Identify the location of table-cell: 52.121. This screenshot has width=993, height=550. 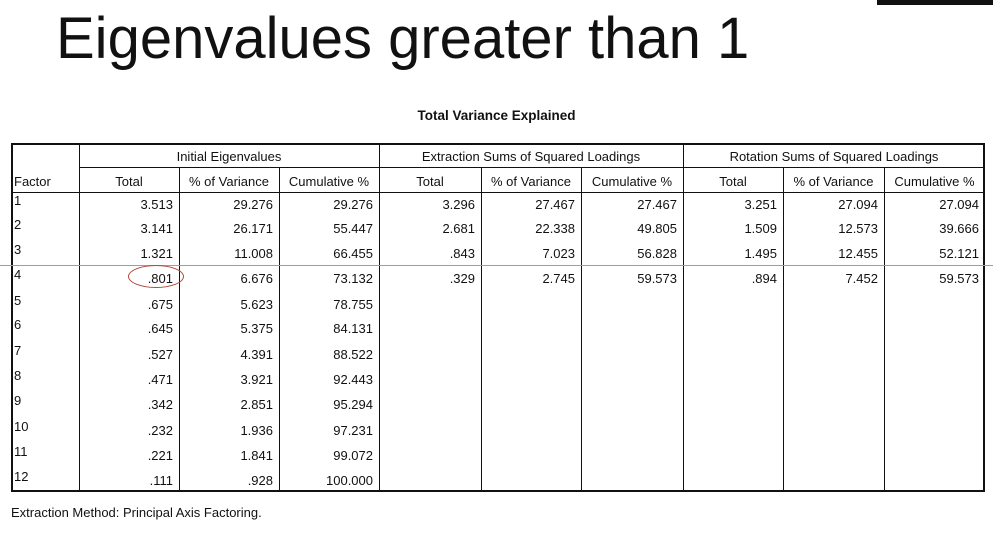
(959, 253).